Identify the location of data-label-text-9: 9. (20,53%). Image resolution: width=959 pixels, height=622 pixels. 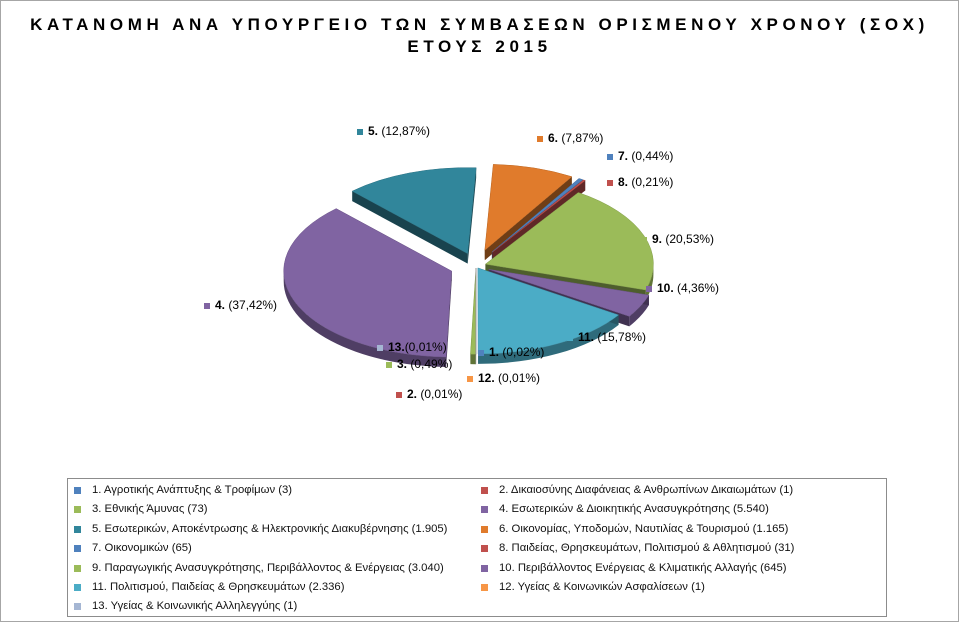
(683, 239).